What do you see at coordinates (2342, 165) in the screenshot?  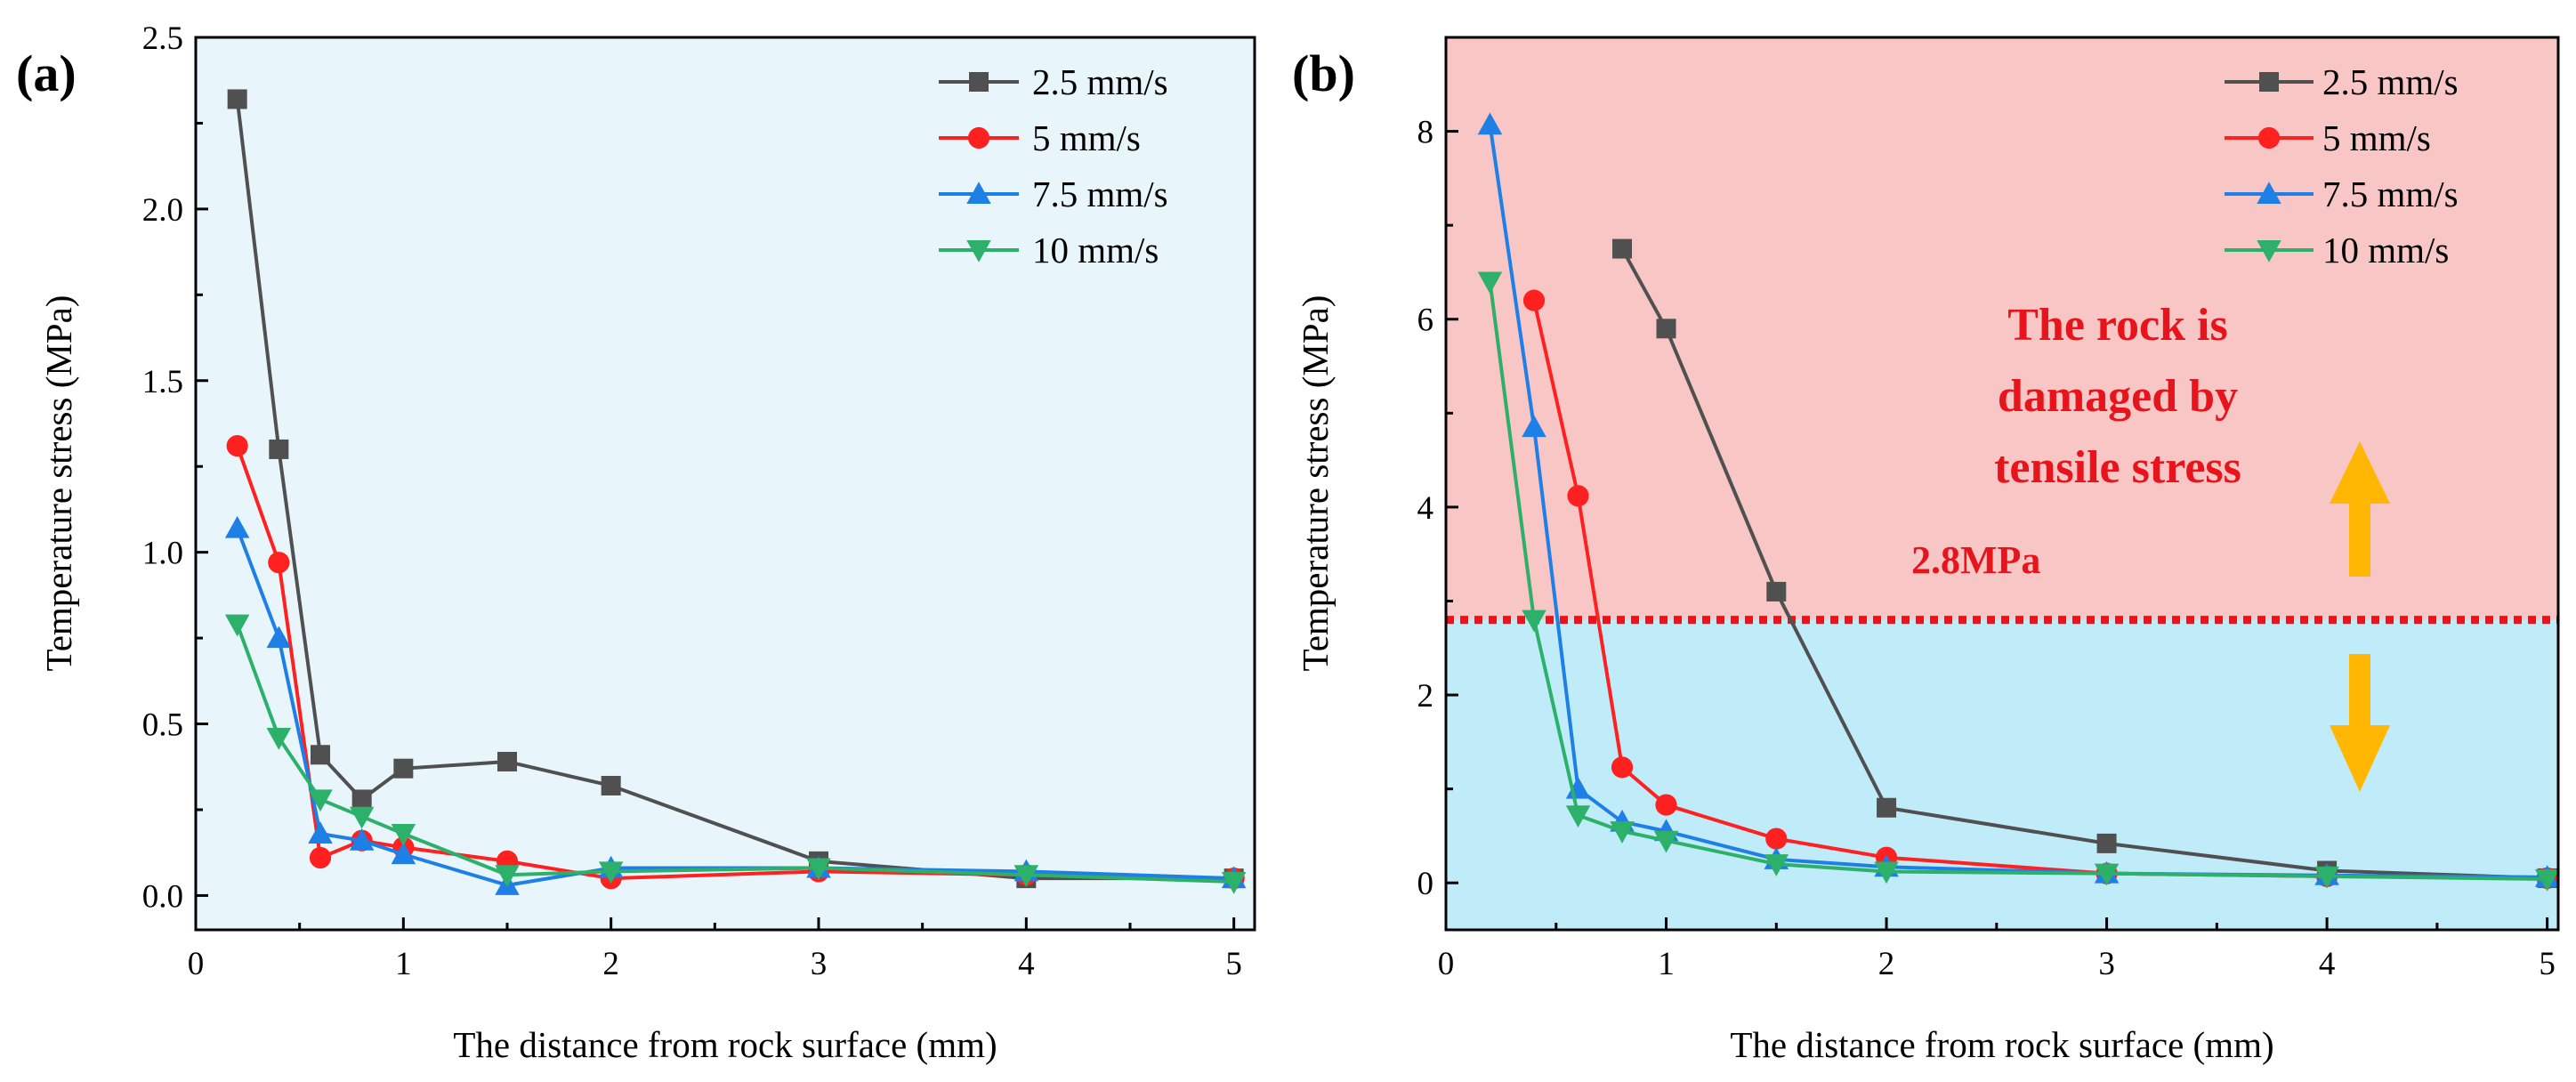 I see `legend-b: 2.5 mm/s 5 mm/s 7.5 mm/s 10 mm/s` at bounding box center [2342, 165].